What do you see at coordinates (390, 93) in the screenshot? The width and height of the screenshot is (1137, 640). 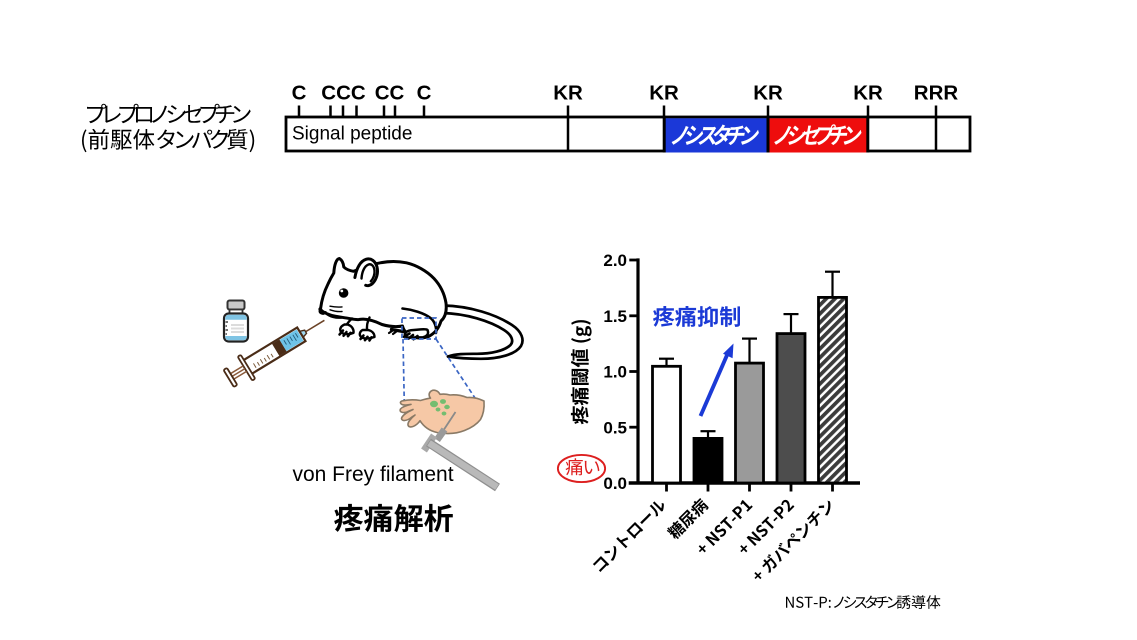 I see `svg-text: CC` at bounding box center [390, 93].